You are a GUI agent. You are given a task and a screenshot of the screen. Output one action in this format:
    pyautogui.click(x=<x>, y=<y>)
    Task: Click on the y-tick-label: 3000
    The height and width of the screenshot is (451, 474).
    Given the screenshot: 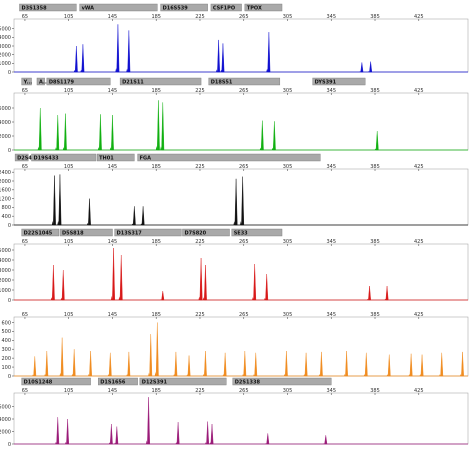 What is the action you would take?
    pyautogui.click(x=5, y=47)
    